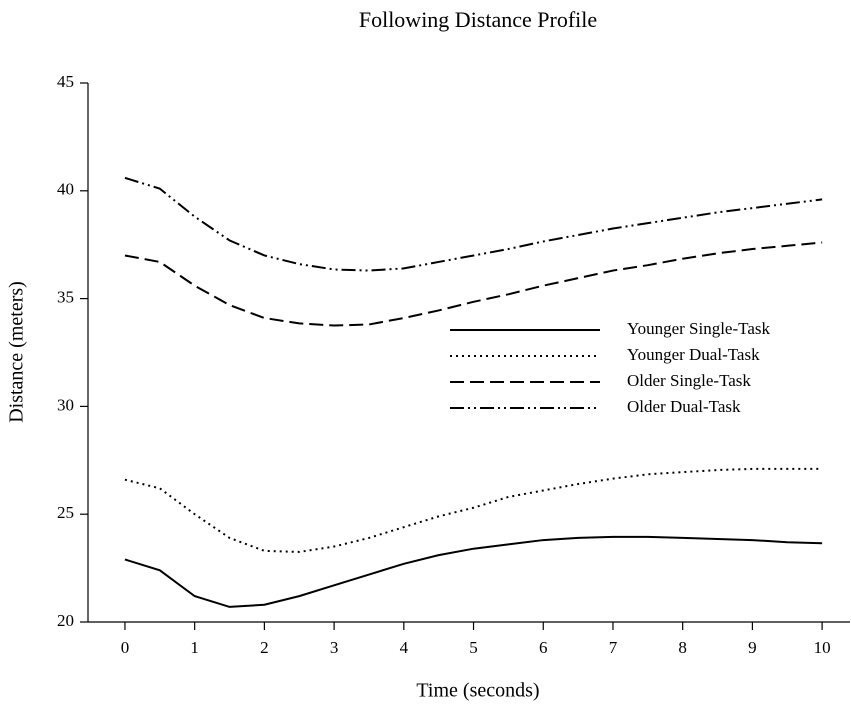  Describe the element at coordinates (65, 297) in the screenshot. I see `y-tick-label: 35` at that location.